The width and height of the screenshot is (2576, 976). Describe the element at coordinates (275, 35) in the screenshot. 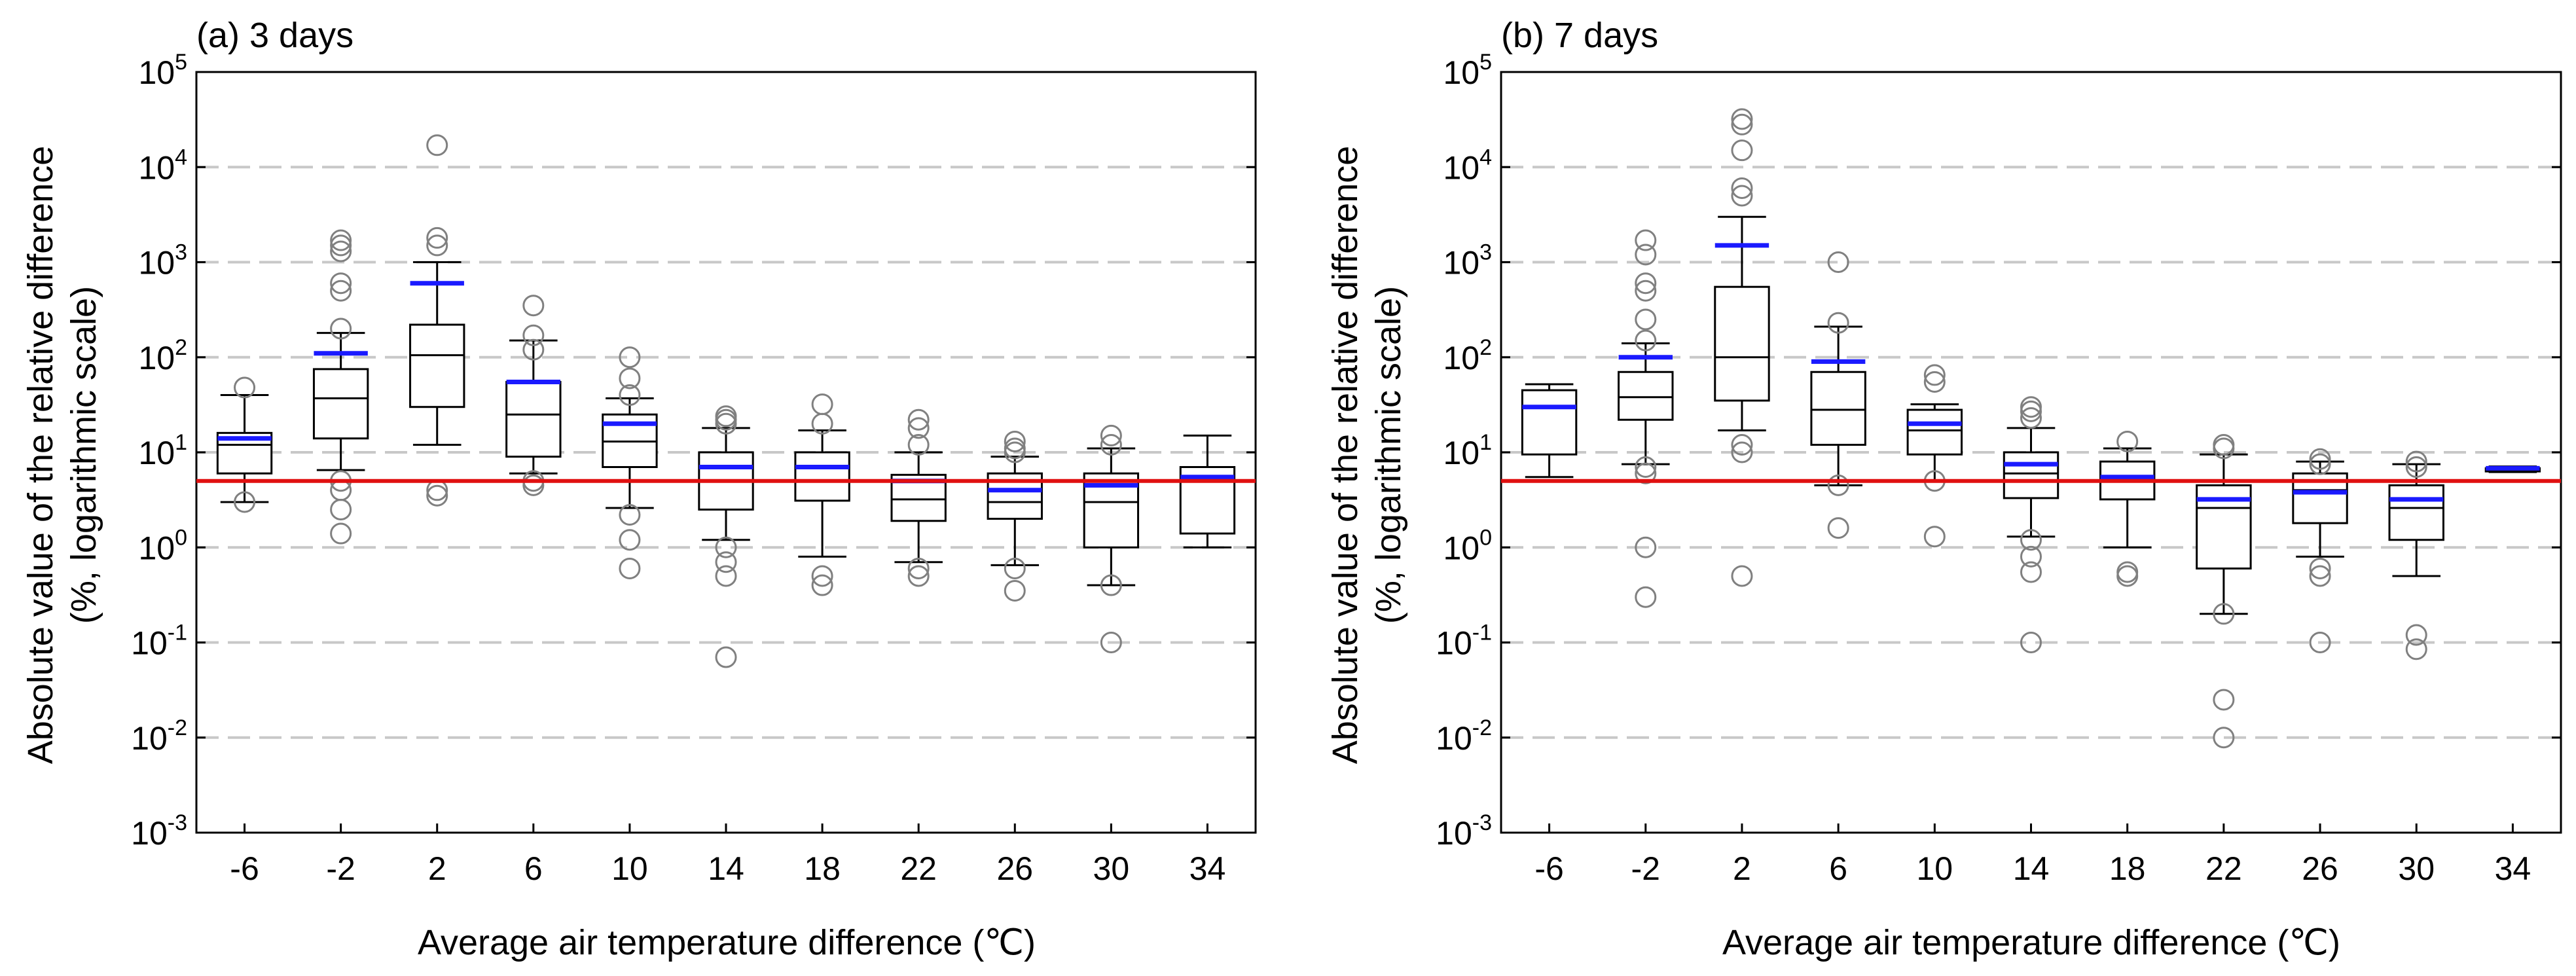

I see `panel-a-title: (a) 3 days` at that location.